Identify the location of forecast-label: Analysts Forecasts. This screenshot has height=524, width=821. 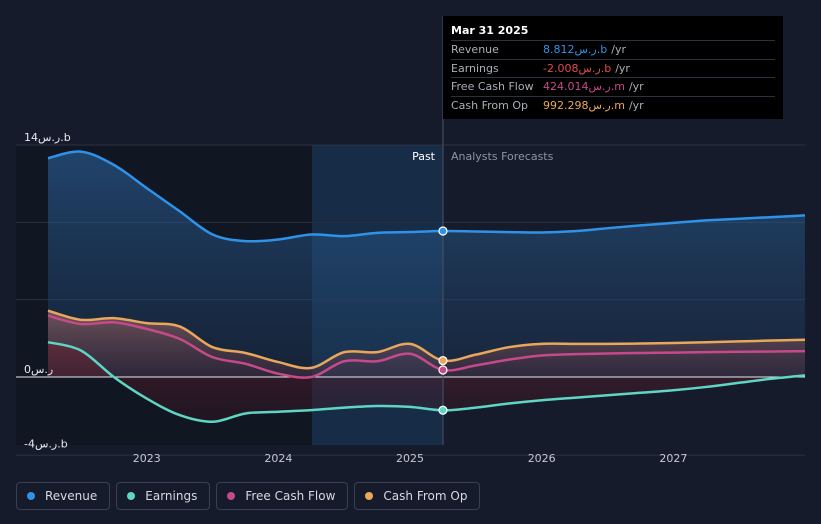
(502, 156).